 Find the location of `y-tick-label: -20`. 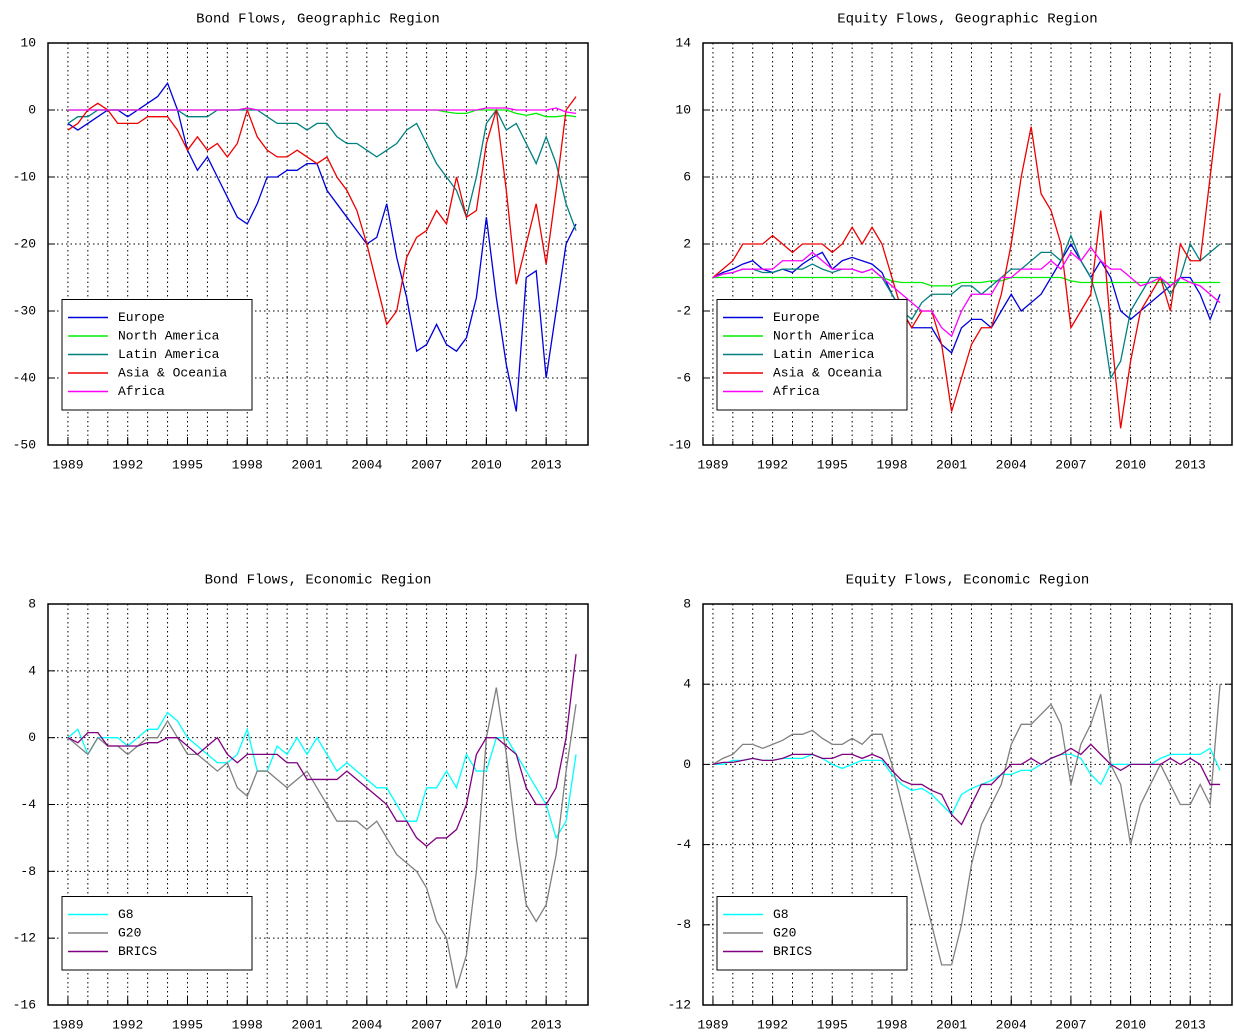

y-tick-label: -20 is located at coordinates (24, 243).